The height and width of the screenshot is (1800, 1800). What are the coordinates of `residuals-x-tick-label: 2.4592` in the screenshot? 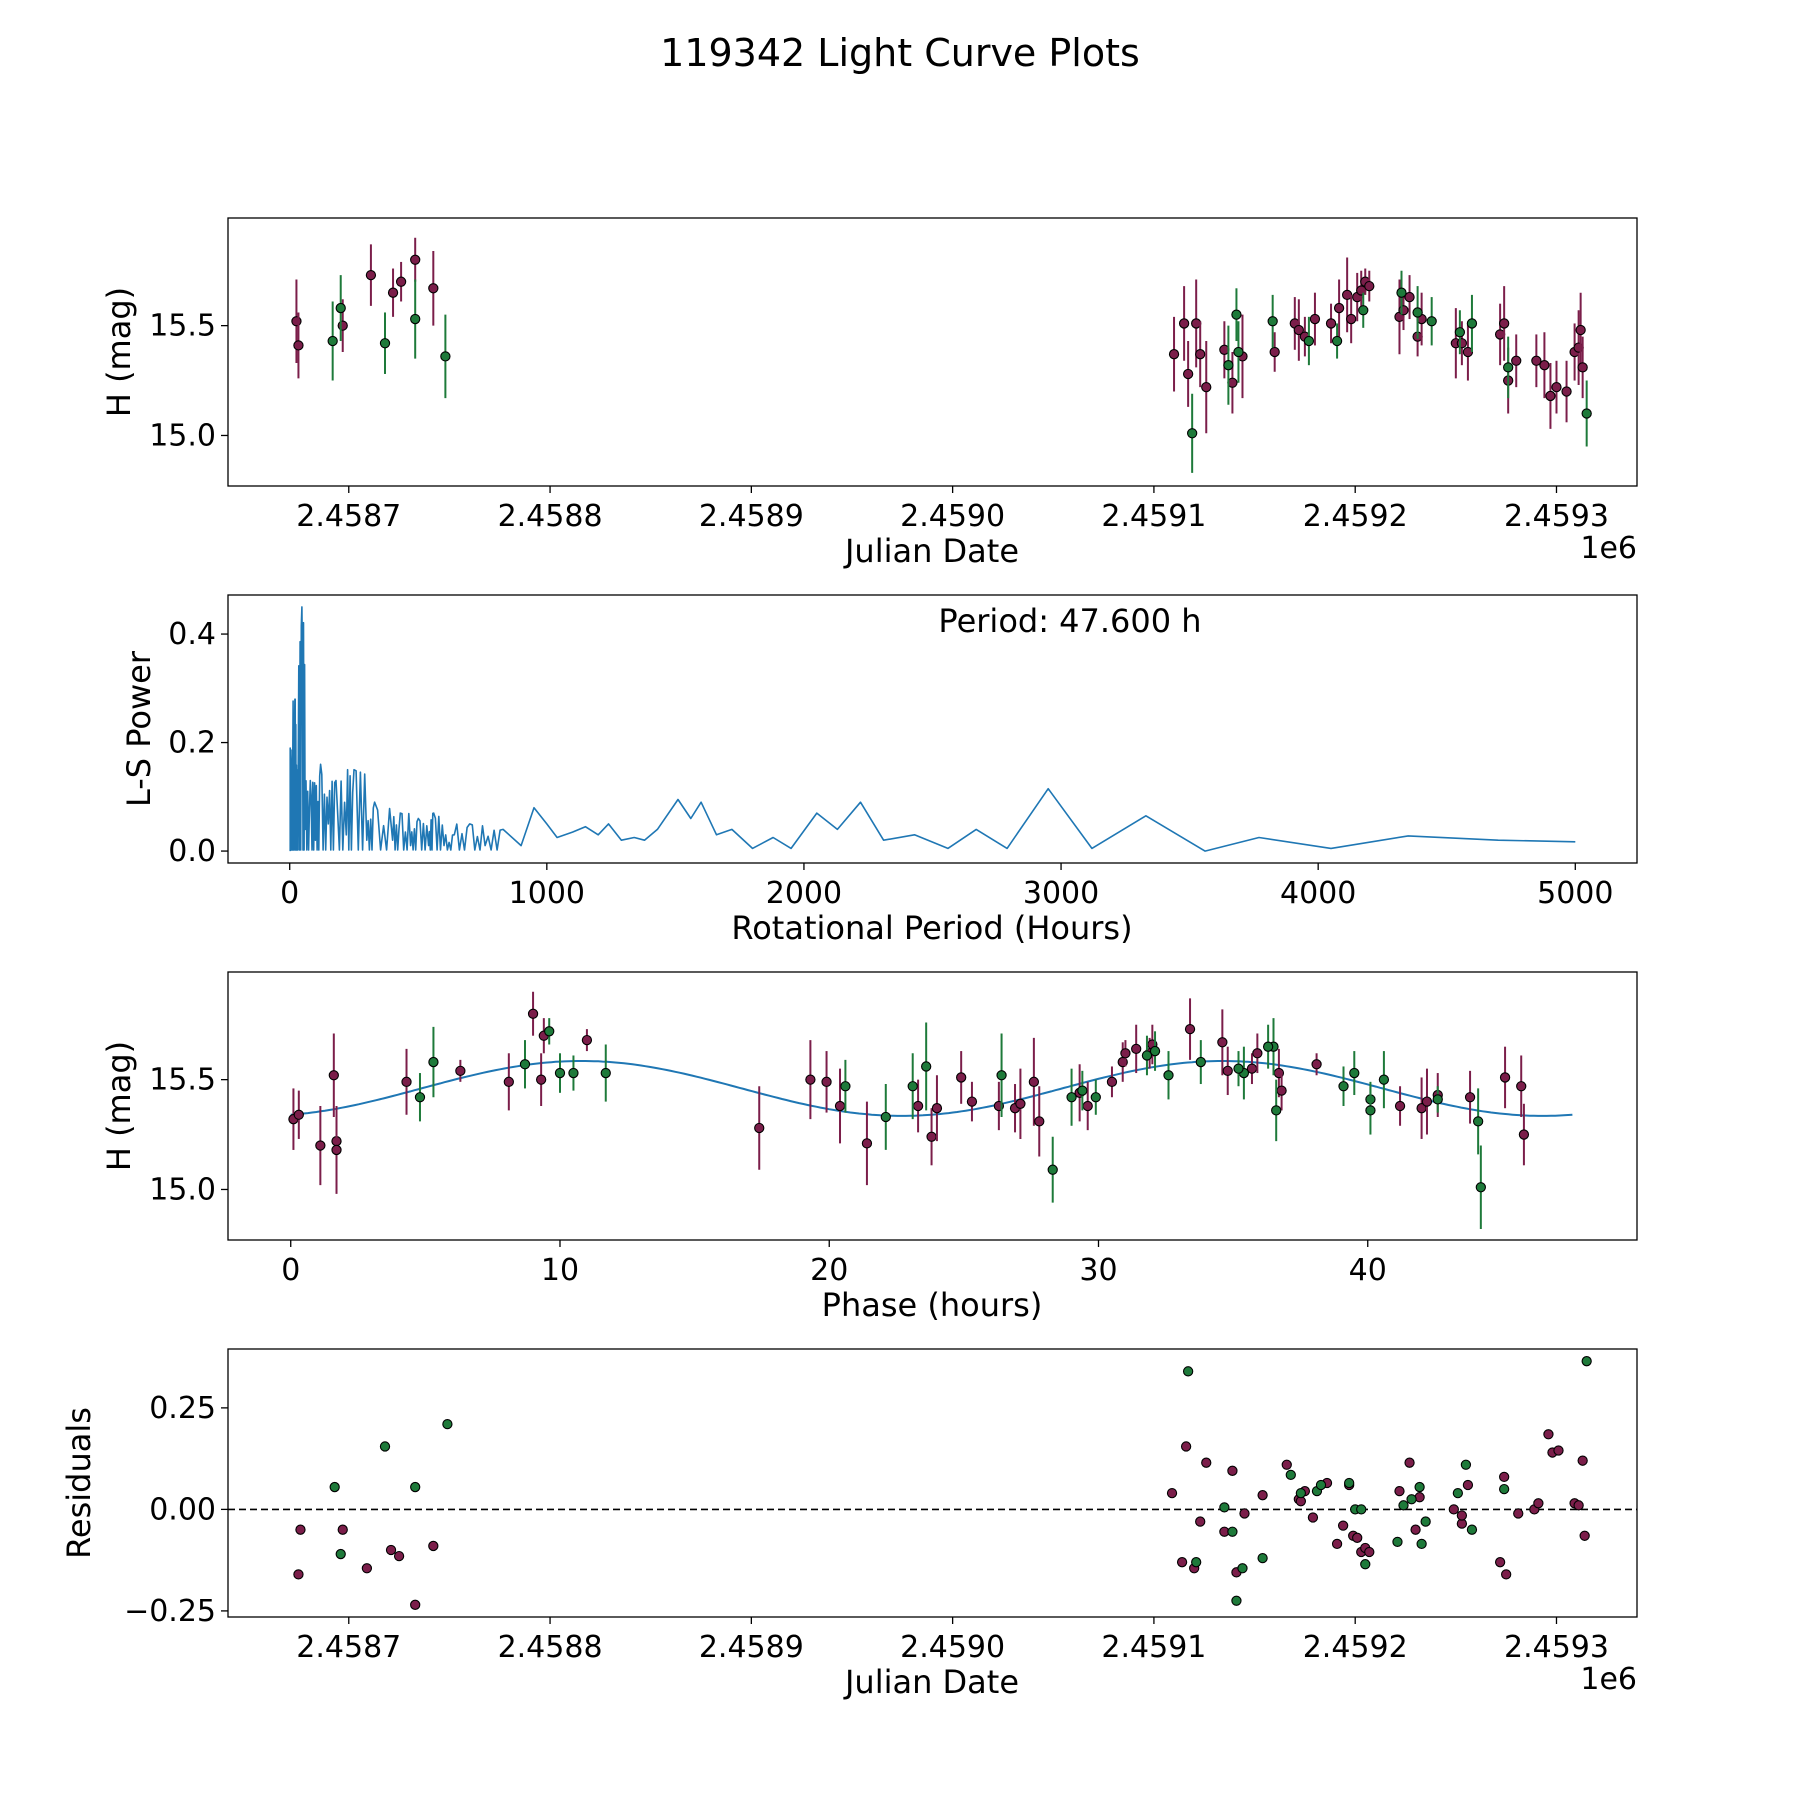 It's located at (1355, 1647).